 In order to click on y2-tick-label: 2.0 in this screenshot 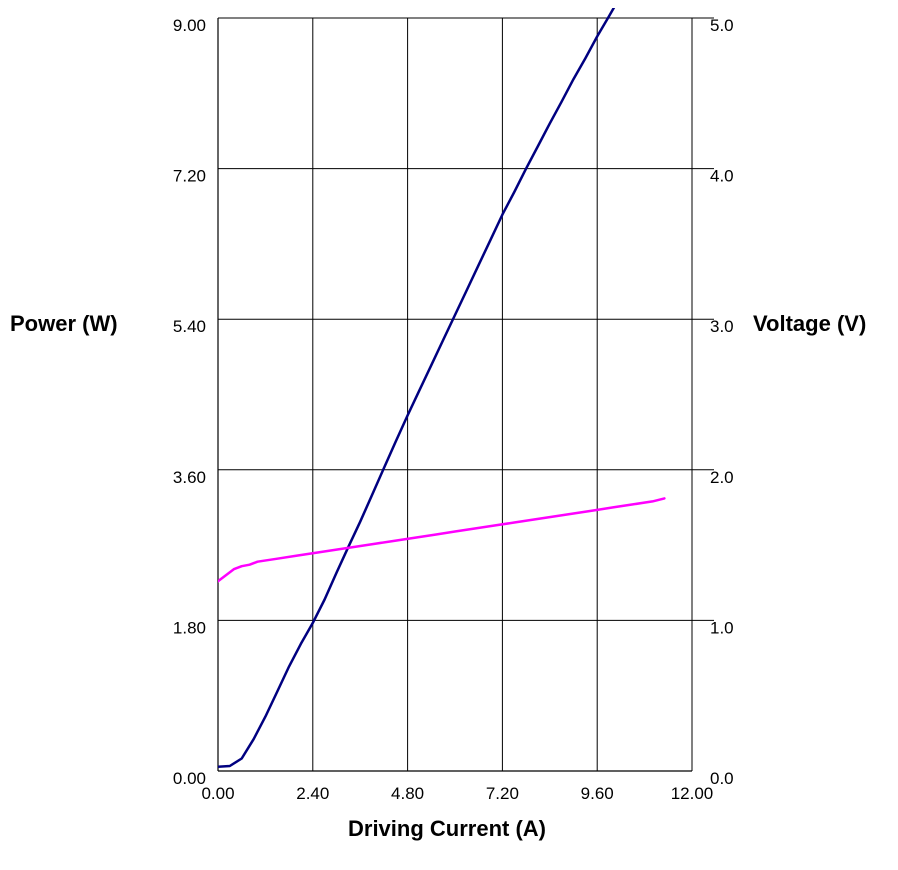, I will do `click(722, 477)`.